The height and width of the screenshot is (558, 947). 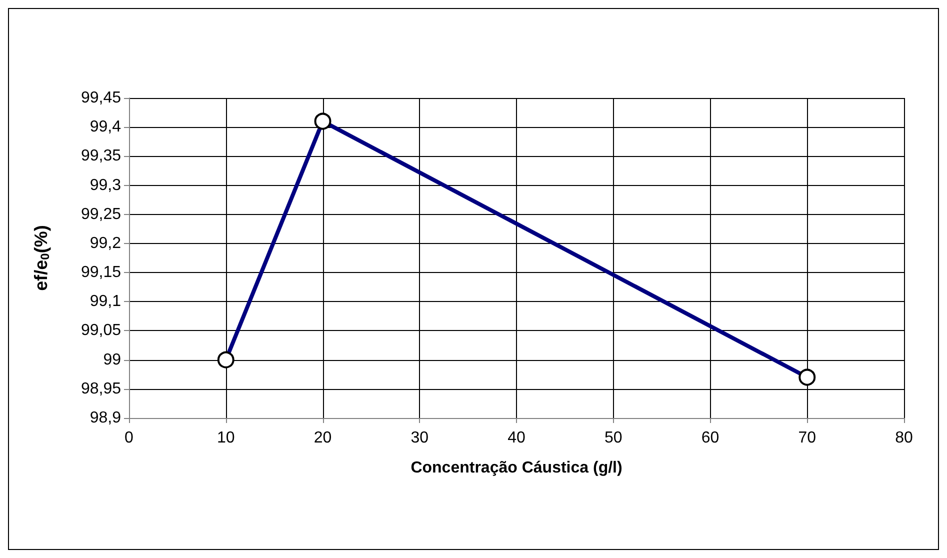 What do you see at coordinates (106, 185) in the screenshot?
I see `y-tick-label: 99,3` at bounding box center [106, 185].